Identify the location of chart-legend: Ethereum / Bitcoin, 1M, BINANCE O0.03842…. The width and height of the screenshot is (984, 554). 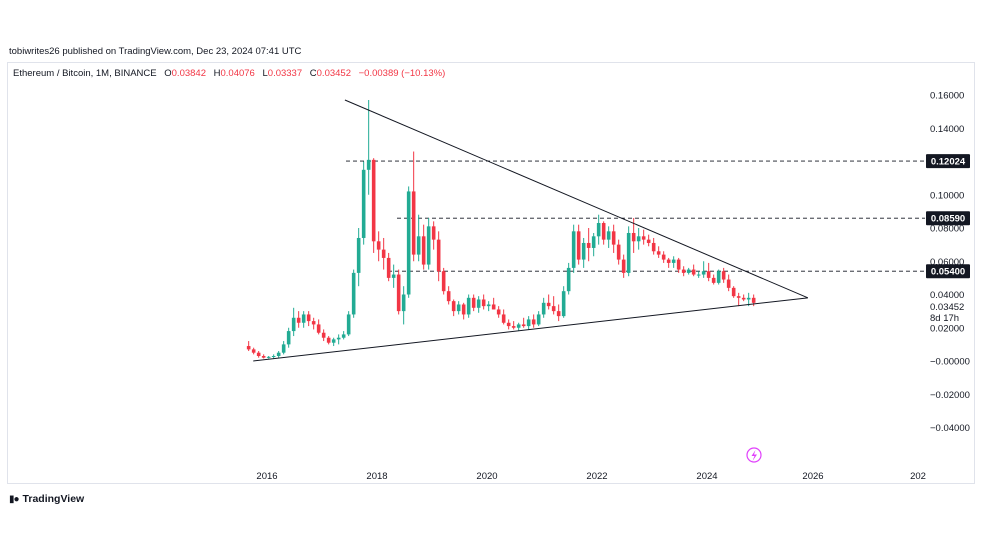
(229, 73).